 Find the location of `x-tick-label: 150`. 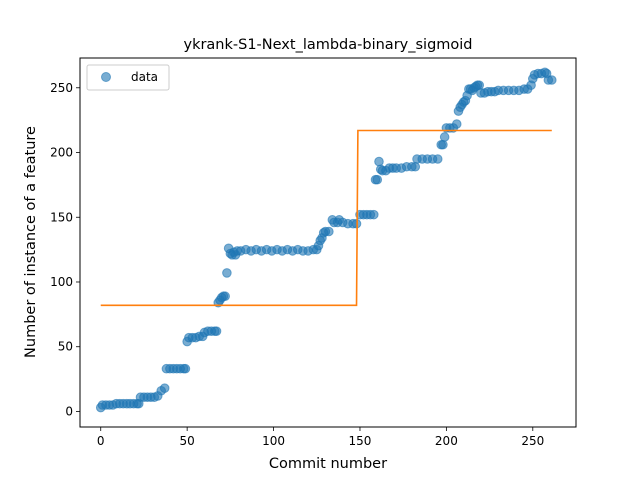

x-tick-label: 150 is located at coordinates (360, 441).